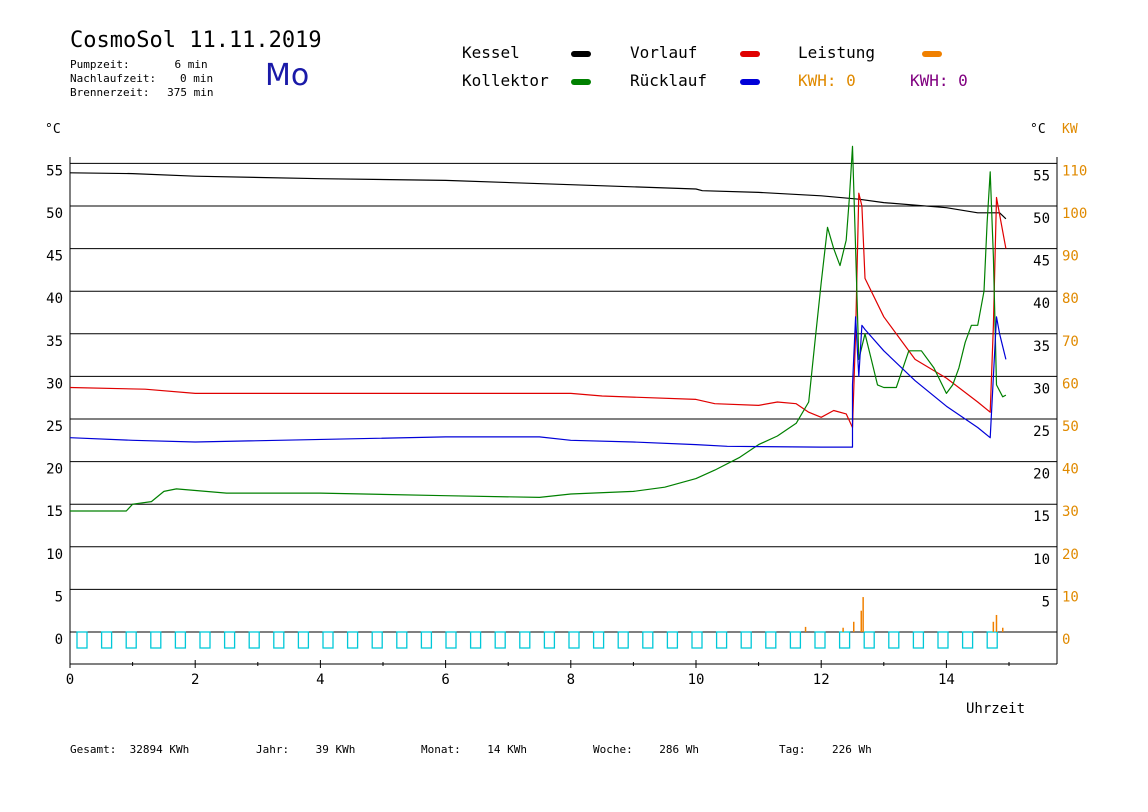 This screenshot has width=1148, height=812. Describe the element at coordinates (70, 680) in the screenshot. I see `x-tick-label: 0` at that location.